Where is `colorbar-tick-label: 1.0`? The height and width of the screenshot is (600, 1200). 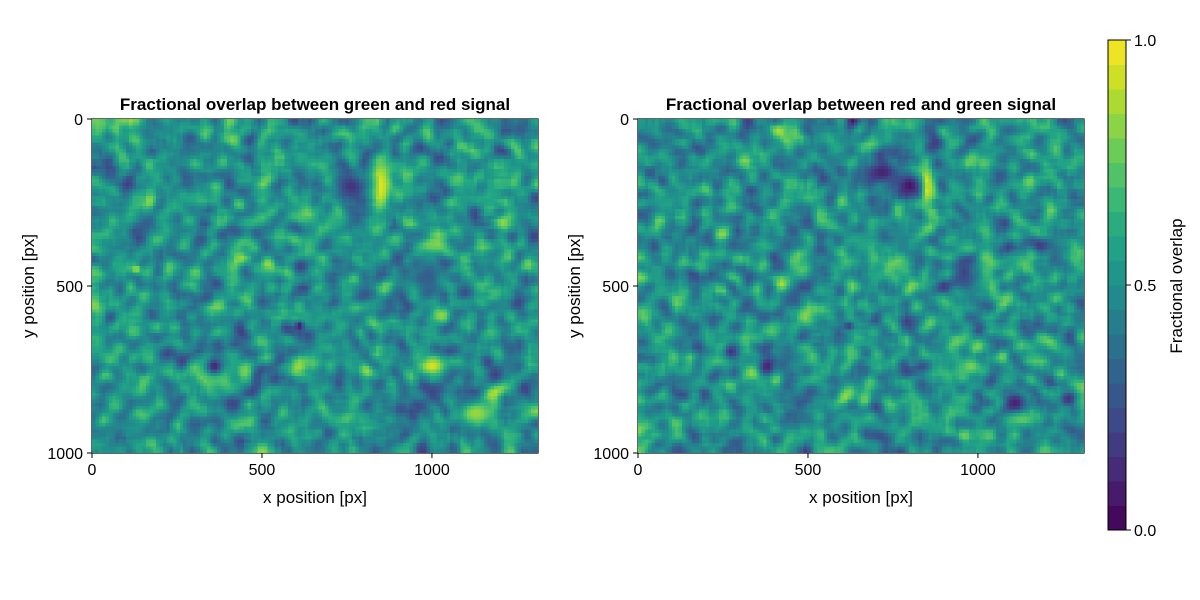 colorbar-tick-label: 1.0 is located at coordinates (1145, 41).